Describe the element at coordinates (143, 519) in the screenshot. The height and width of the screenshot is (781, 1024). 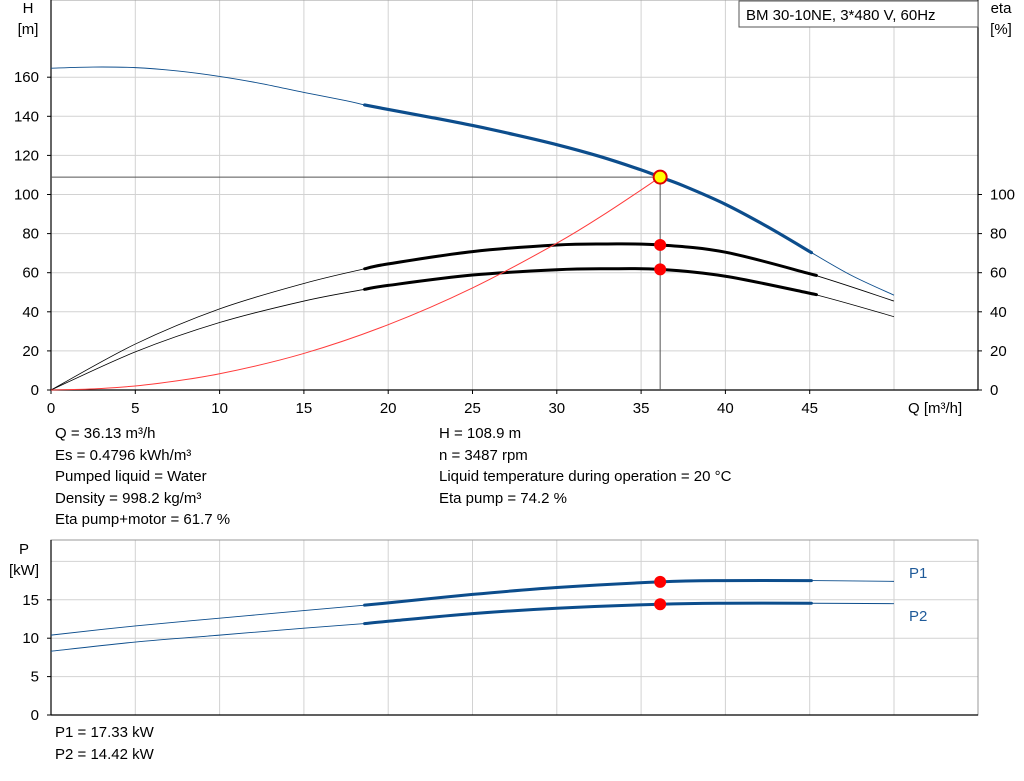
I see `eta-pump-motor-value: Eta pump+motor = 61.7 %` at that location.